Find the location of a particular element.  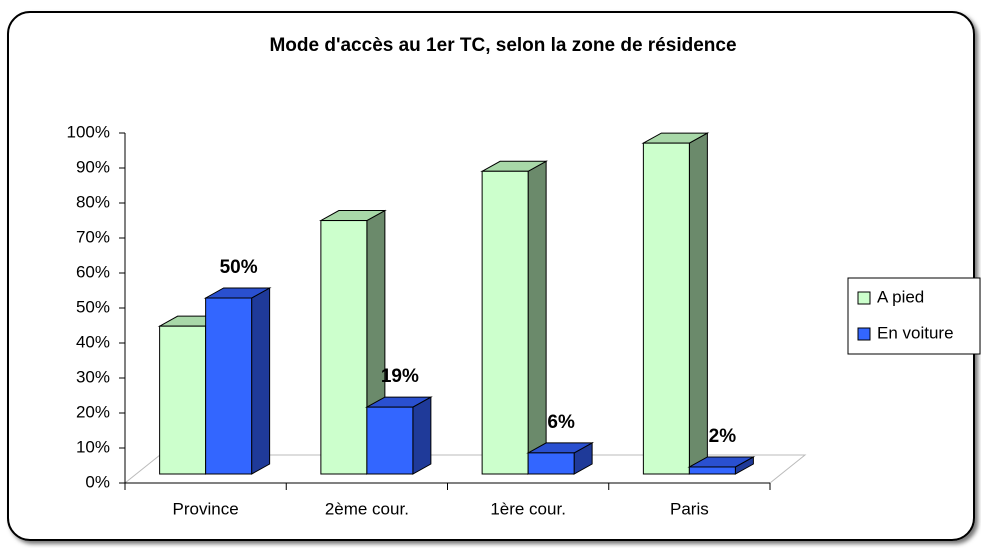

legend-label: En voiture is located at coordinates (915, 332).